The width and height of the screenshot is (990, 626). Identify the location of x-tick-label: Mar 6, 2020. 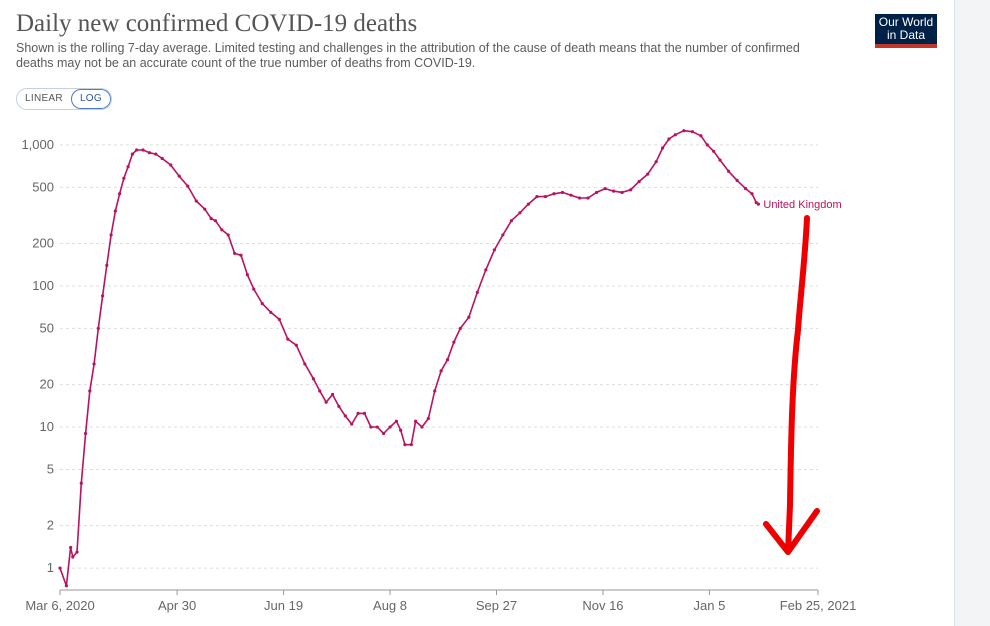
(59, 605).